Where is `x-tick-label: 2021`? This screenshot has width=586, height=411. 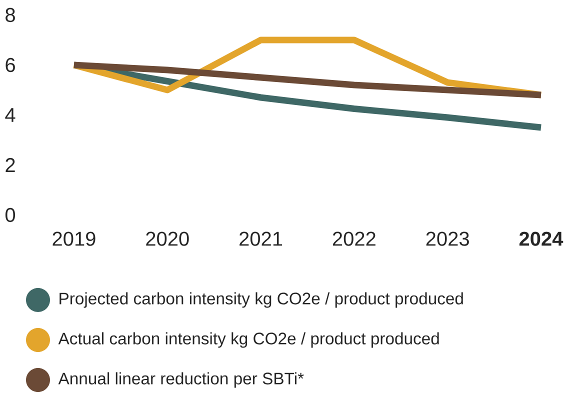 x-tick-label: 2021 is located at coordinates (261, 239).